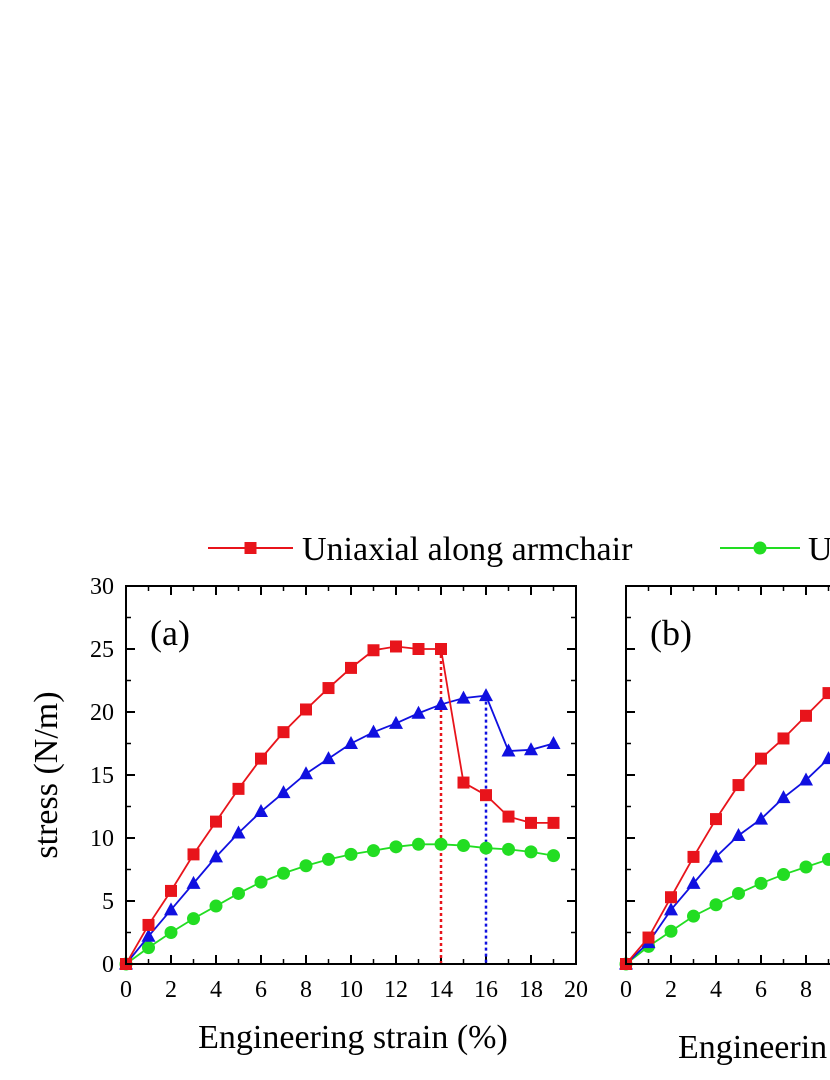  What do you see at coordinates (486, 990) in the screenshot?
I see `panel-a-xtick-label: 16` at bounding box center [486, 990].